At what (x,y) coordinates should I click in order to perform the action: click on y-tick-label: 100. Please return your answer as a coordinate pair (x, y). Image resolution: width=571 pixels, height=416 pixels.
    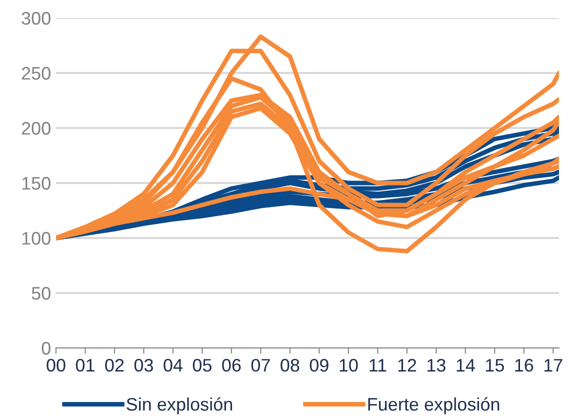
    Looking at the image, I should click on (36, 238).